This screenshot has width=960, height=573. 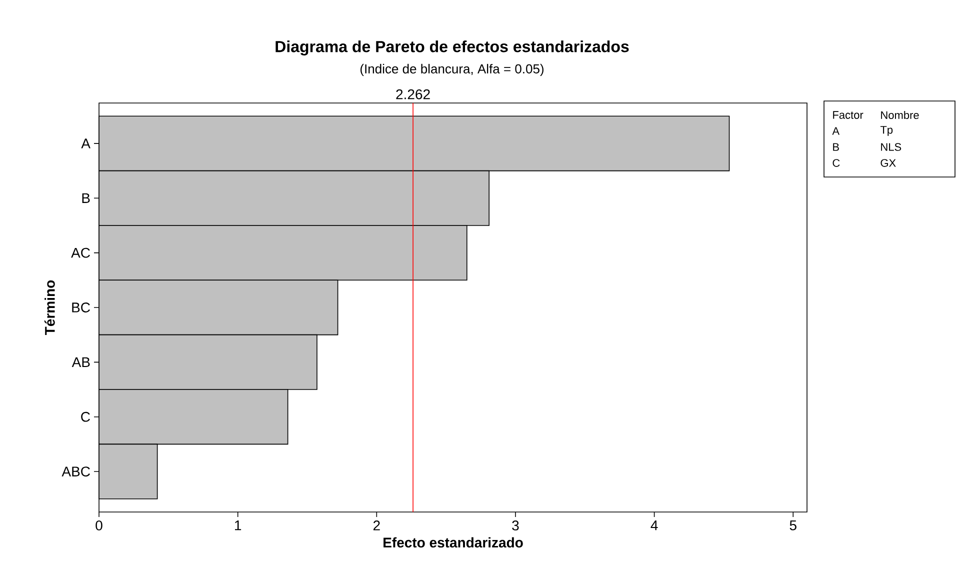 What do you see at coordinates (836, 131) in the screenshot?
I see `text: A` at bounding box center [836, 131].